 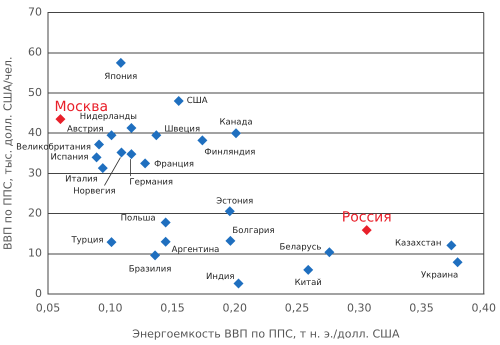 What do you see at coordinates (87, 240) in the screenshot?
I see `annotation: Турция` at bounding box center [87, 240].